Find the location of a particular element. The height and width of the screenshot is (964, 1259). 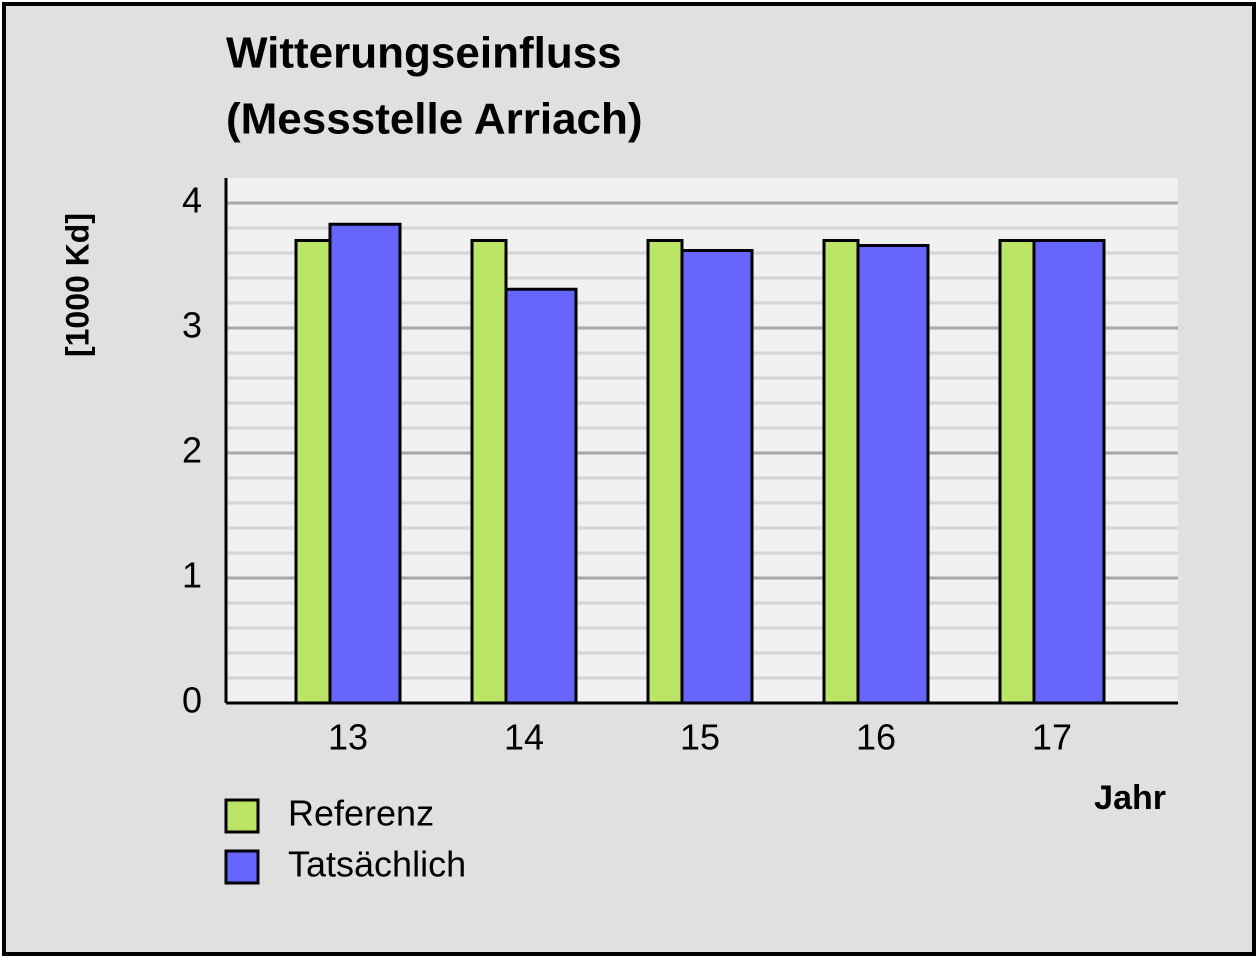

y-tick-label: 0 is located at coordinates (192, 700).